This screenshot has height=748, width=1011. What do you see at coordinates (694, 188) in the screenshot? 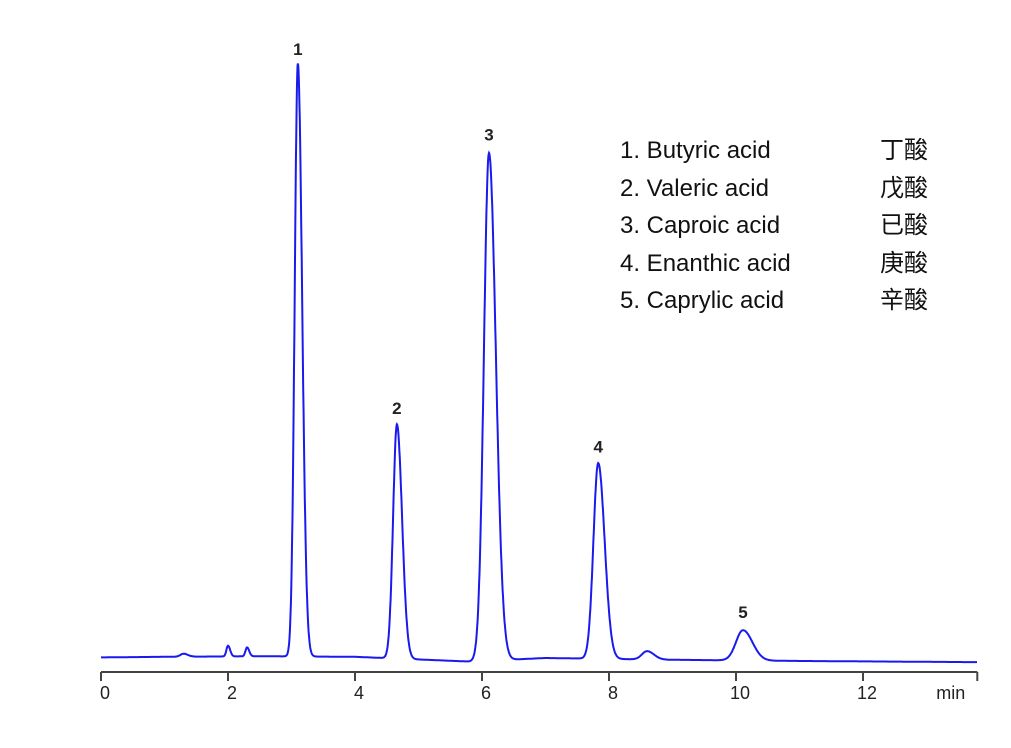
I see `legend-name: 2. Valeric acid` at bounding box center [694, 188].